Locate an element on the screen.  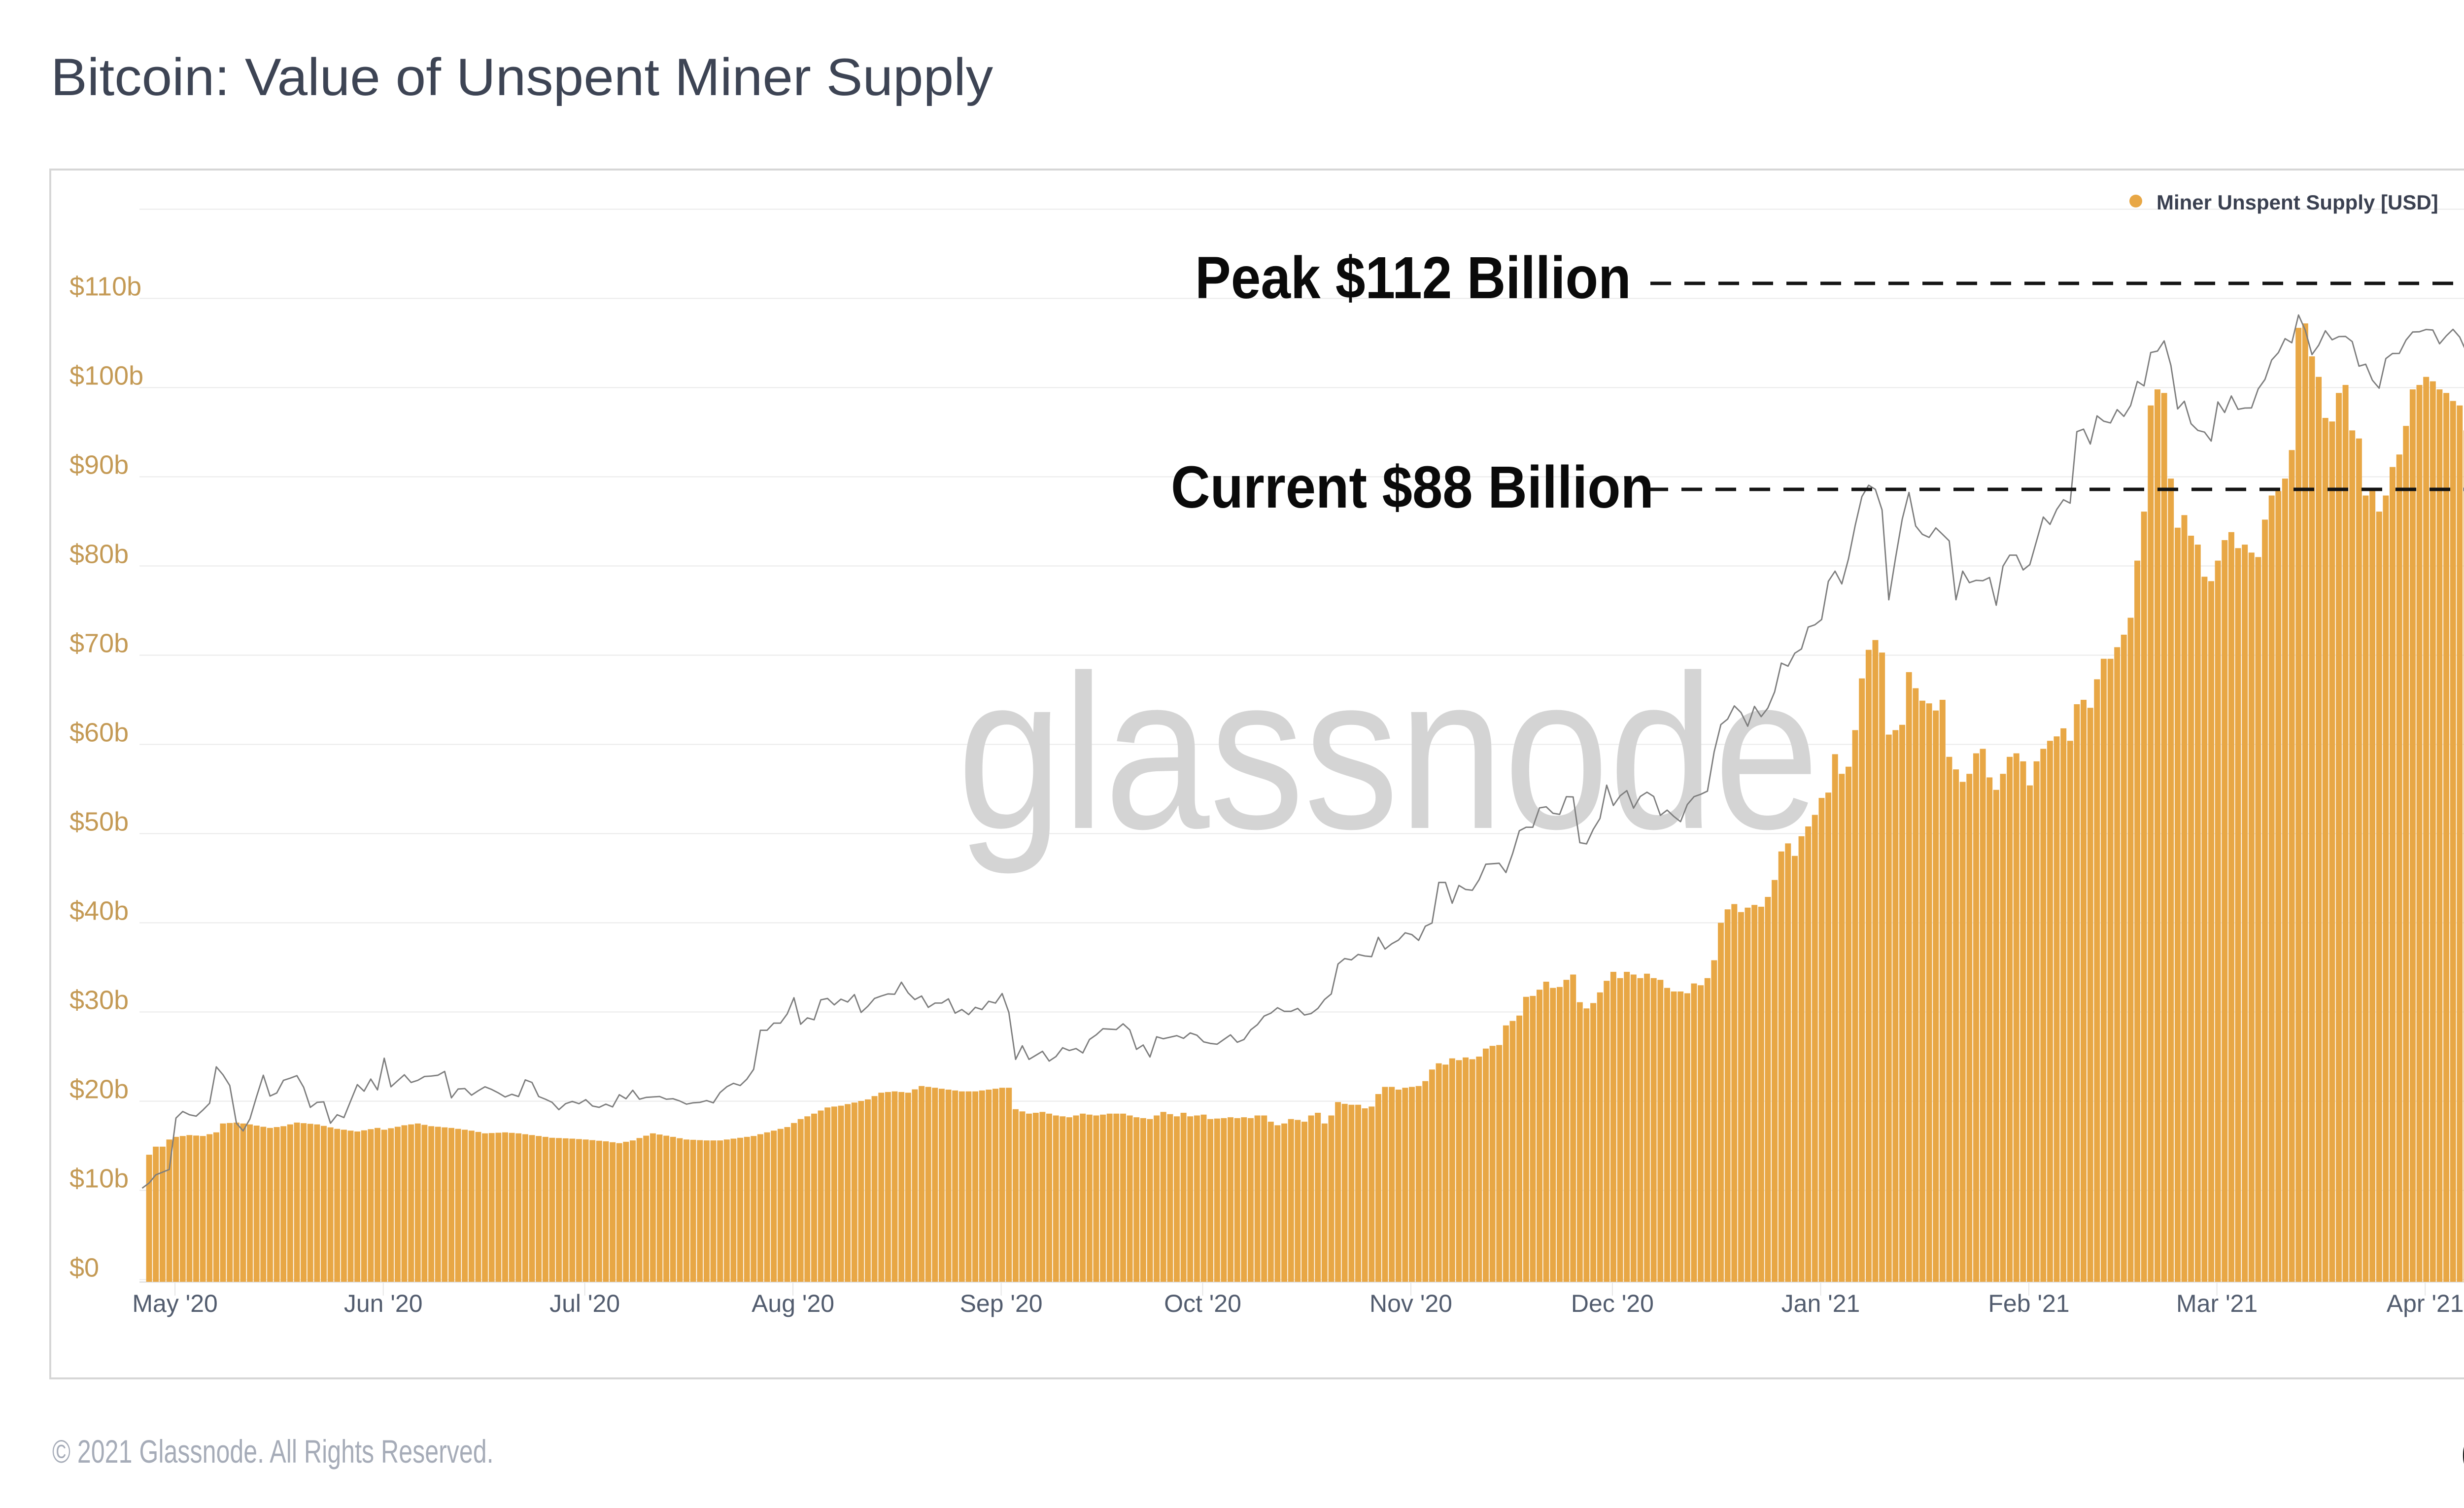
svg-text: Dec '20 is located at coordinates (1612, 1303).